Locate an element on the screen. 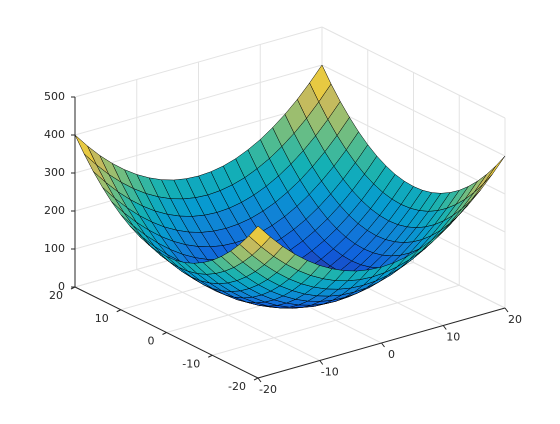 Image resolution: width=560 pixels, height=424 pixels. y-tick-label: 10 is located at coordinates (102, 318).